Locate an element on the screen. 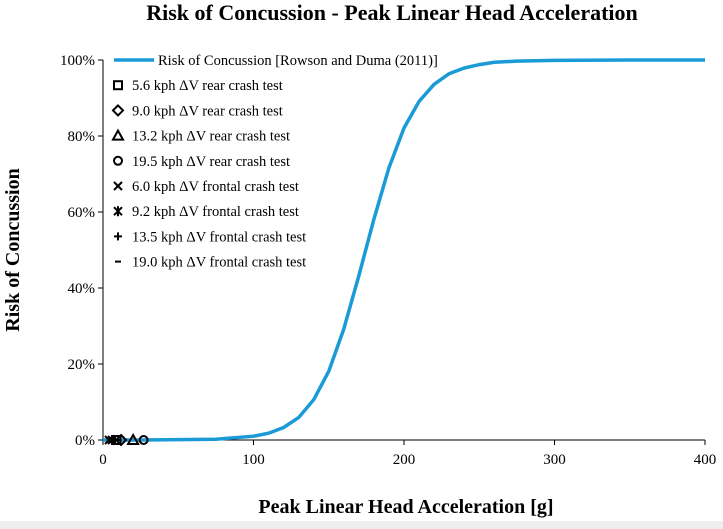  legend-marker-plus is located at coordinates (118, 236).